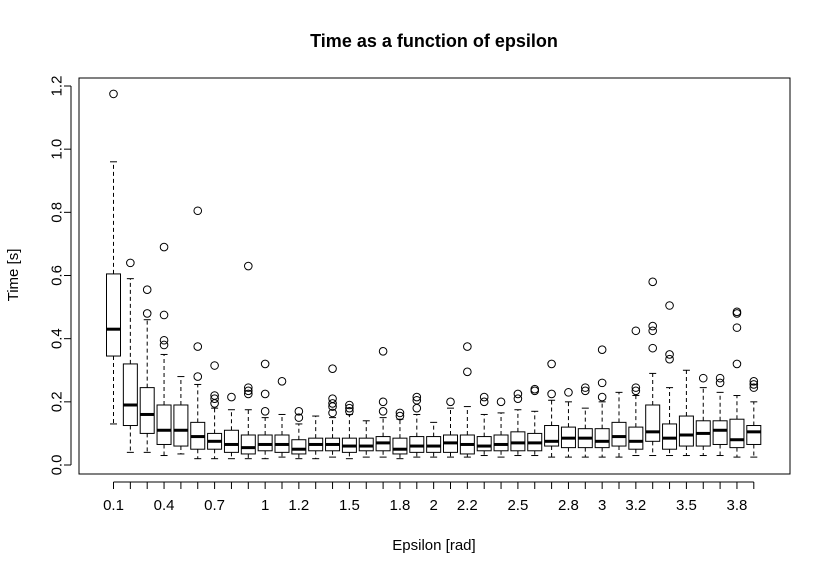  Describe the element at coordinates (433, 505) in the screenshot. I see `x-tick-label: 2` at that location.